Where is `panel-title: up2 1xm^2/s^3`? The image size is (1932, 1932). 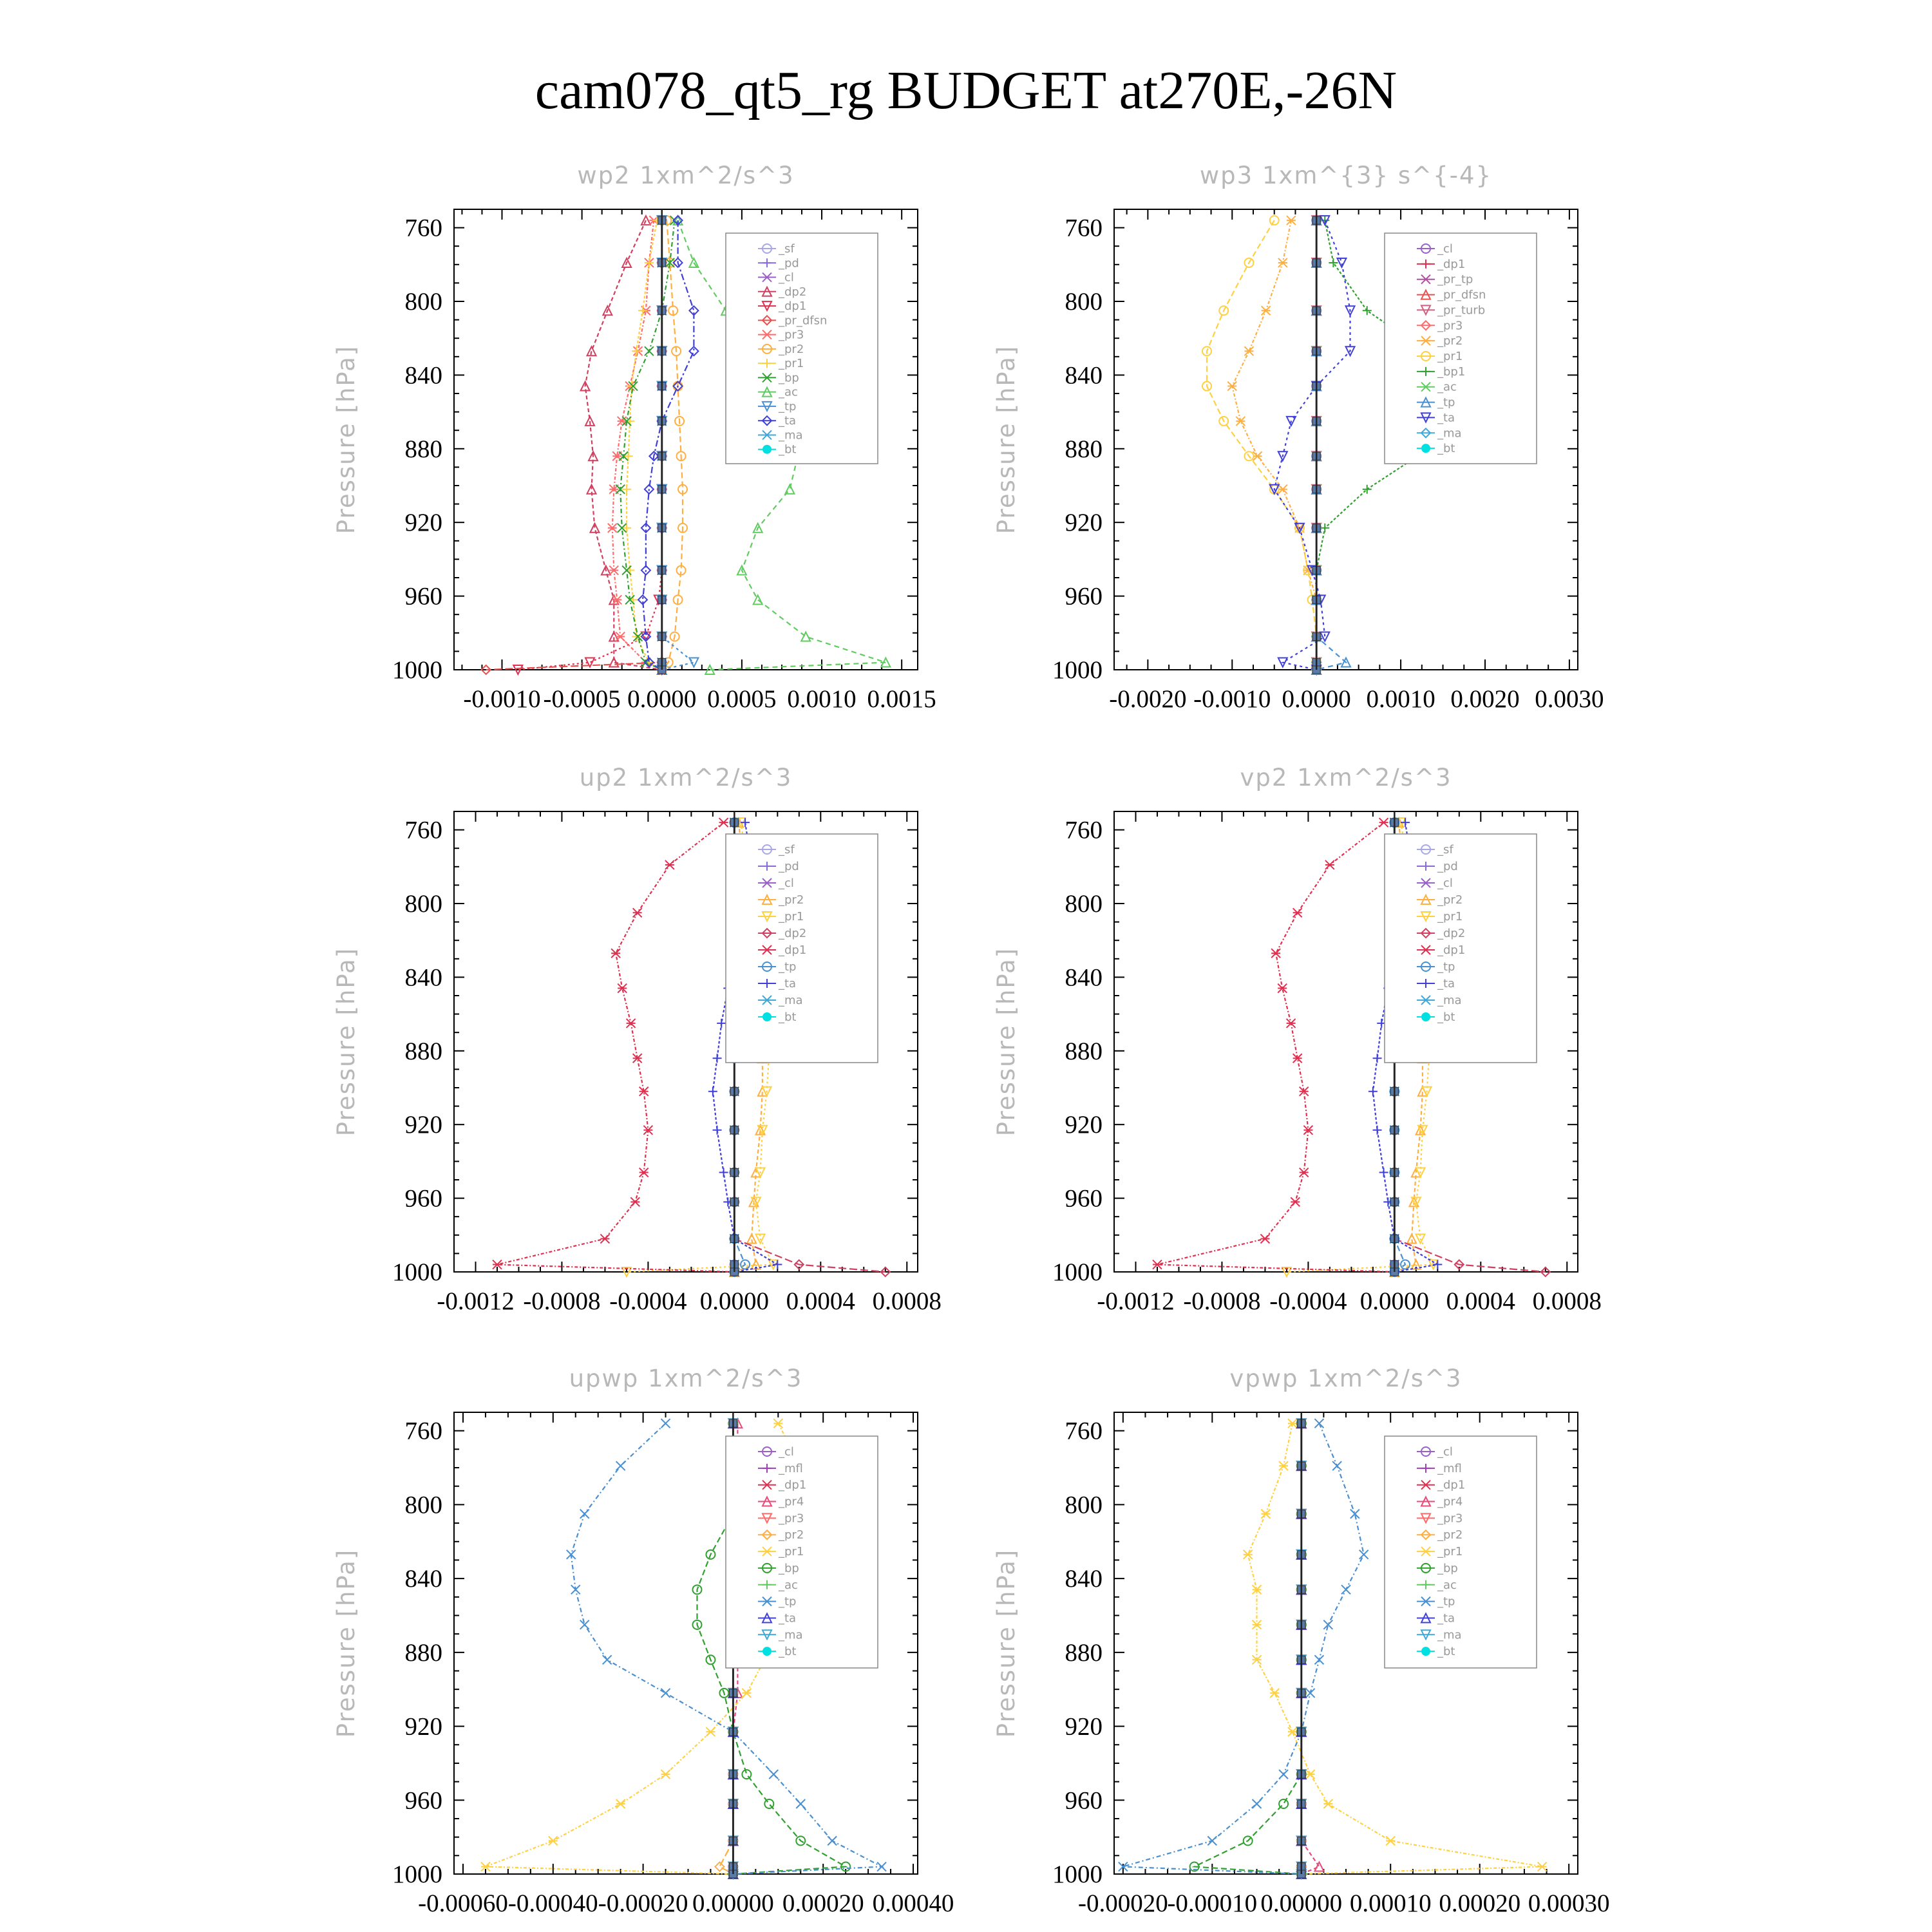 panel-title: up2 1xm^2/s^3 is located at coordinates (686, 778).